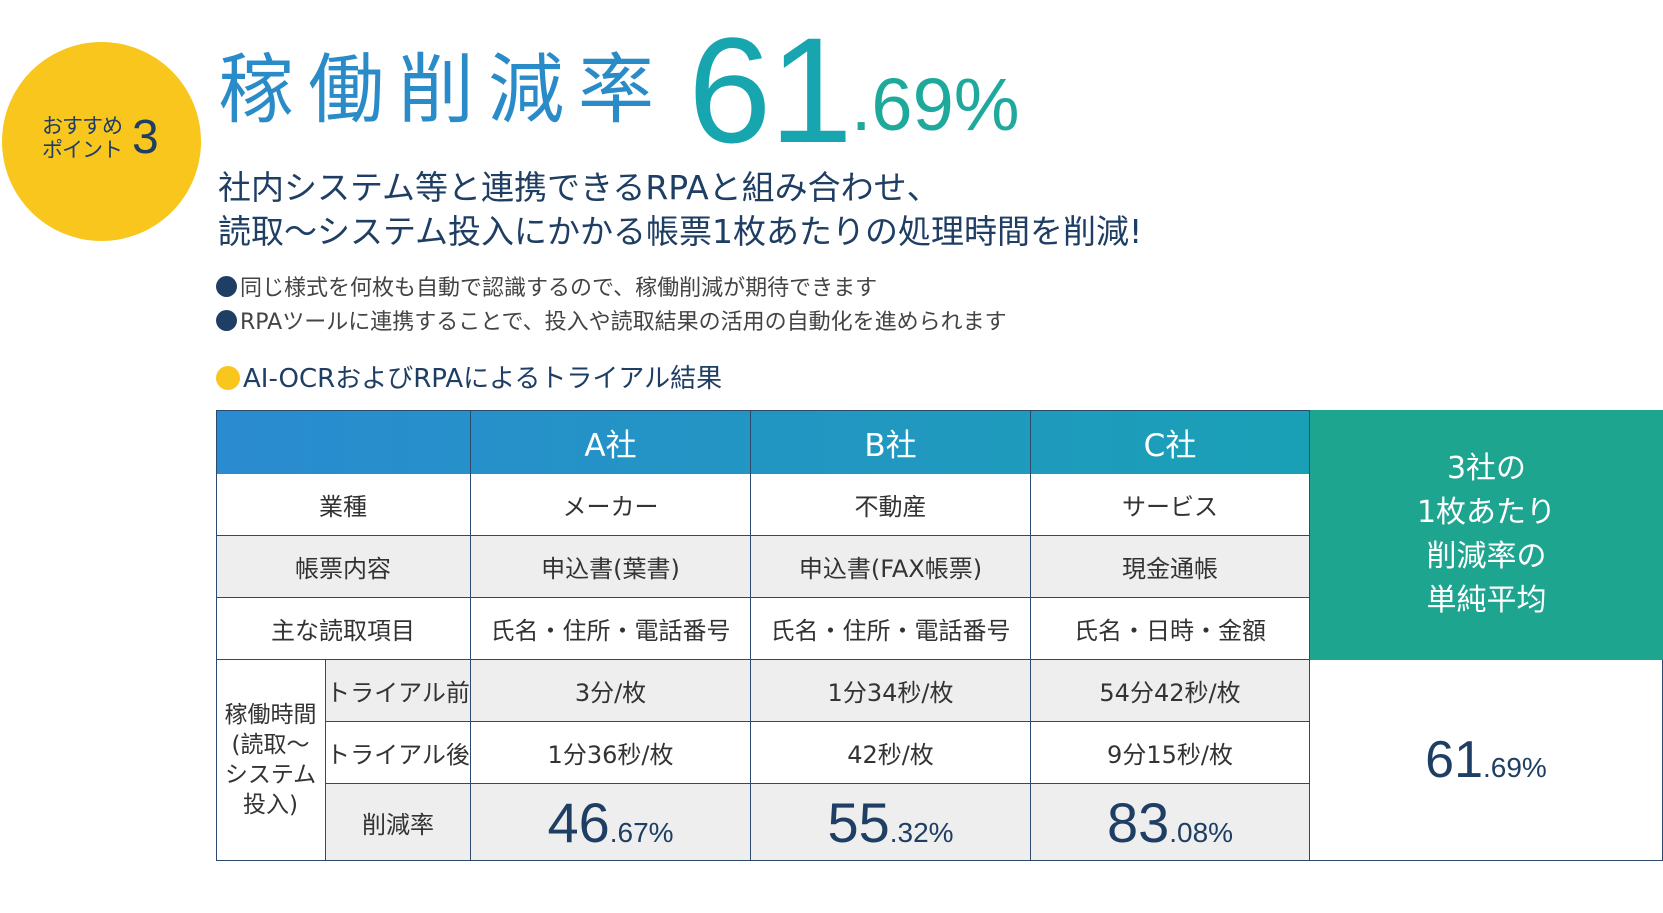 The image size is (1663, 913). I want to click on table-cell: メーカー, so click(611, 505).